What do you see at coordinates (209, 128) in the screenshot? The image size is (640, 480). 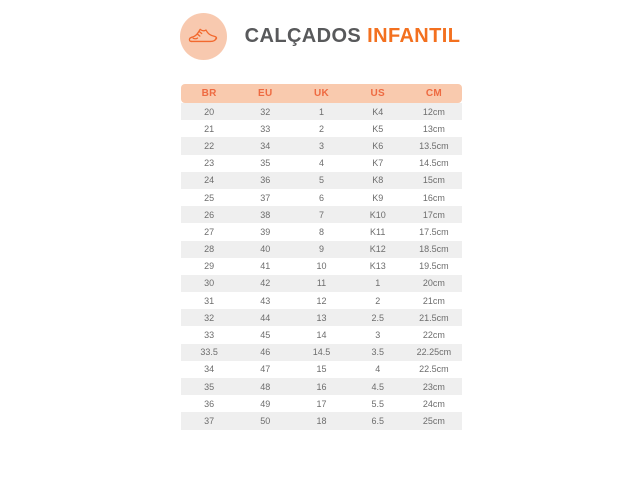 I see `table-cell: 21` at bounding box center [209, 128].